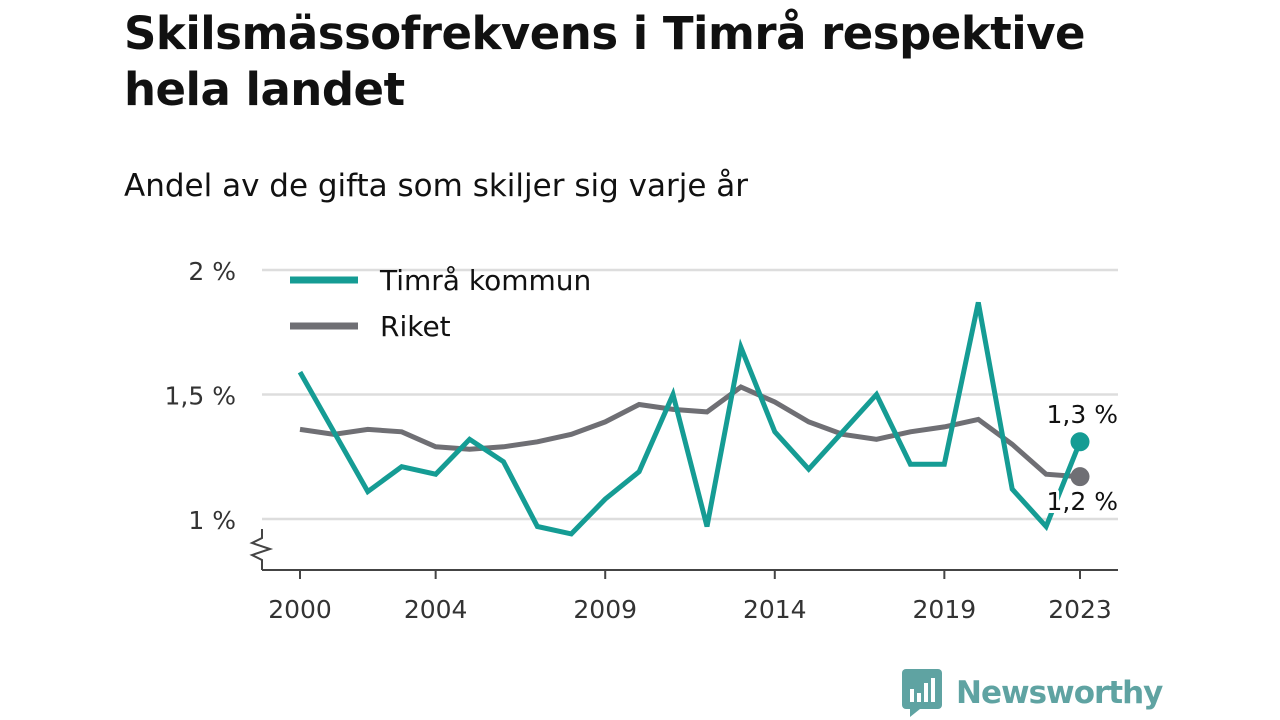  I want to click on end-point-timra, so click(1080, 442).